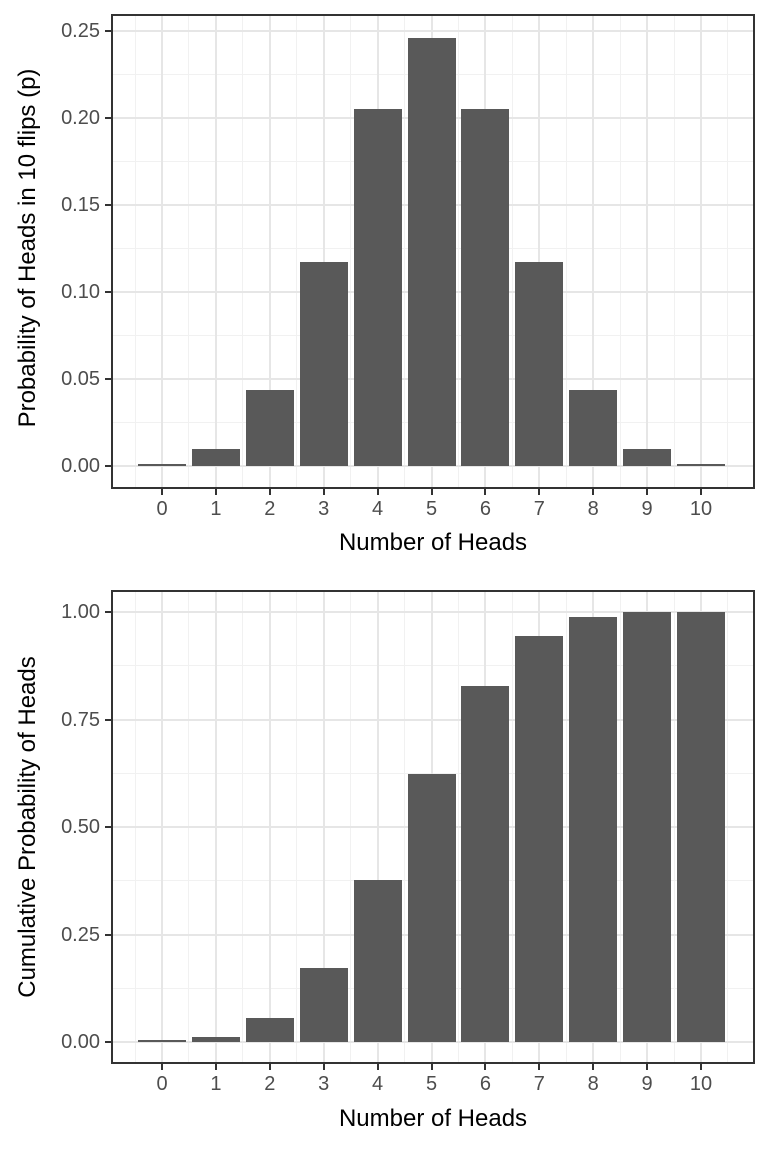  Describe the element at coordinates (433, 666) in the screenshot. I see `gridline-minor-horizontal` at that location.